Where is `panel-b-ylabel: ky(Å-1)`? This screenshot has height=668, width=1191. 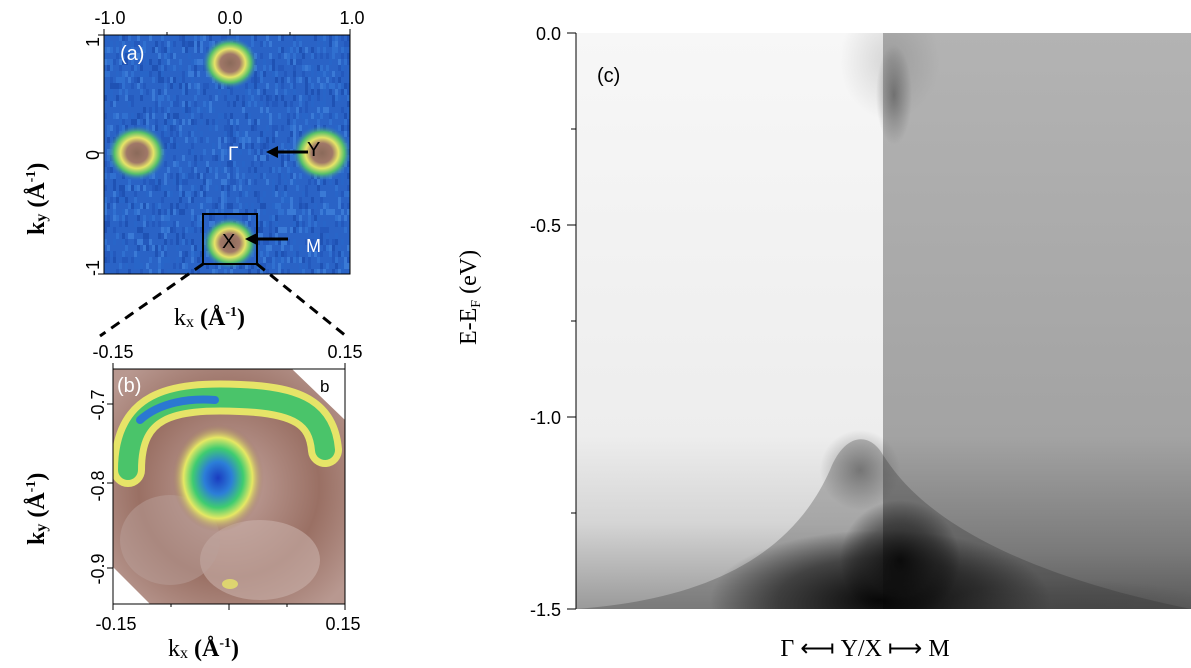 panel-b-ylabel: ky(Å-1) is located at coordinates (37, 509).